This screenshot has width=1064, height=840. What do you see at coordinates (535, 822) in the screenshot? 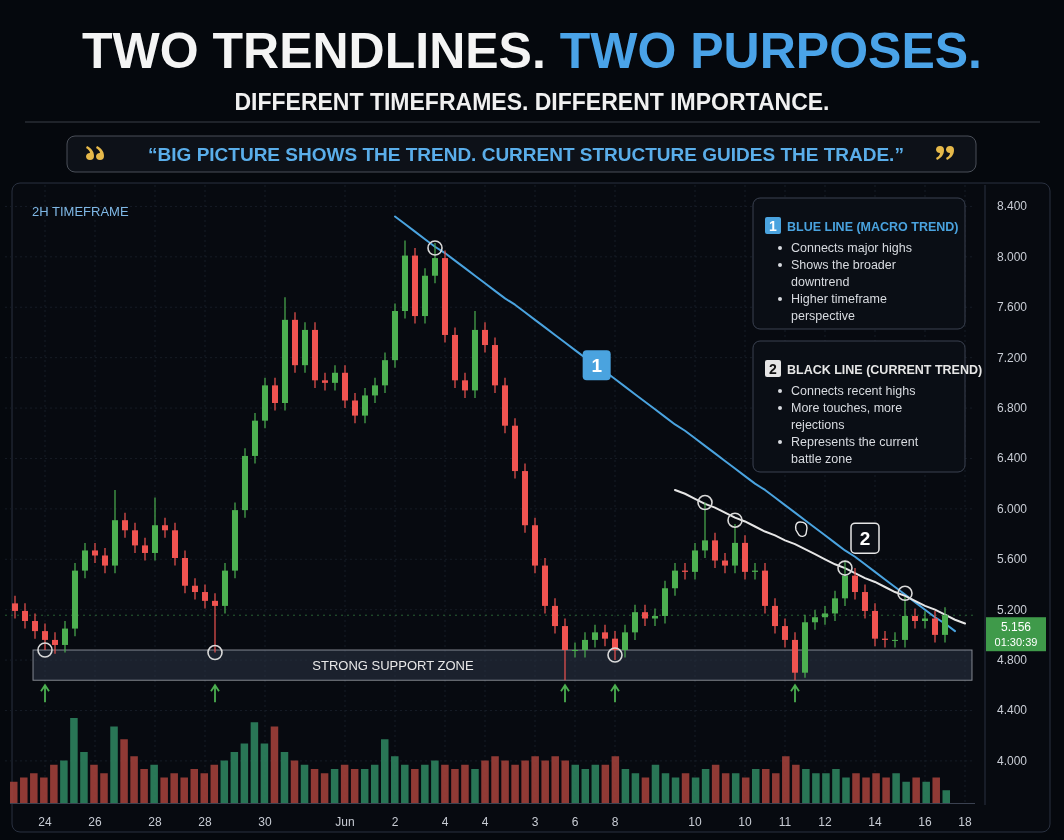
I see `x-tick-label: 3` at bounding box center [535, 822].